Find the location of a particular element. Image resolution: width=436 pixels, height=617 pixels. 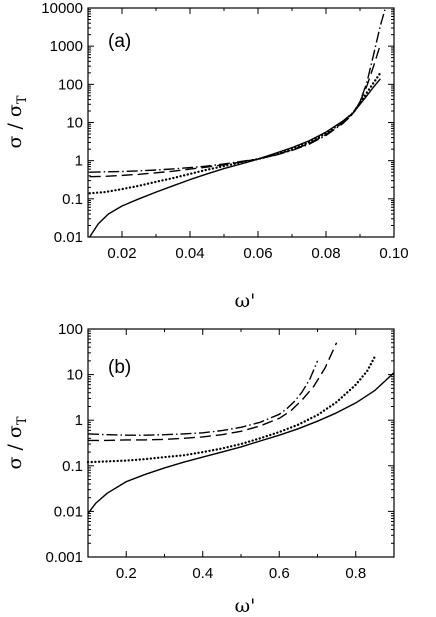

x-tick-labels-a: 0.02 0.04 0.06 0.08 0.10 is located at coordinates (257, 253).